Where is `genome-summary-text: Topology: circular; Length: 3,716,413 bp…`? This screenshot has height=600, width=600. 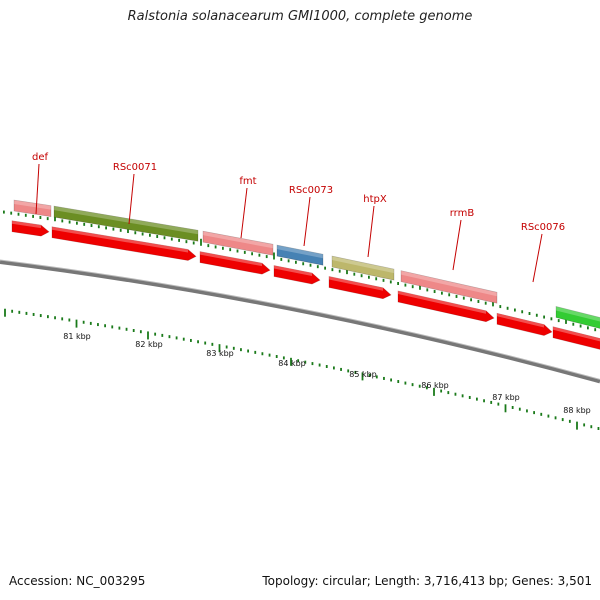 genome-summary-text: Topology: circular; Length: 3,716,413 bp… is located at coordinates (427, 581).